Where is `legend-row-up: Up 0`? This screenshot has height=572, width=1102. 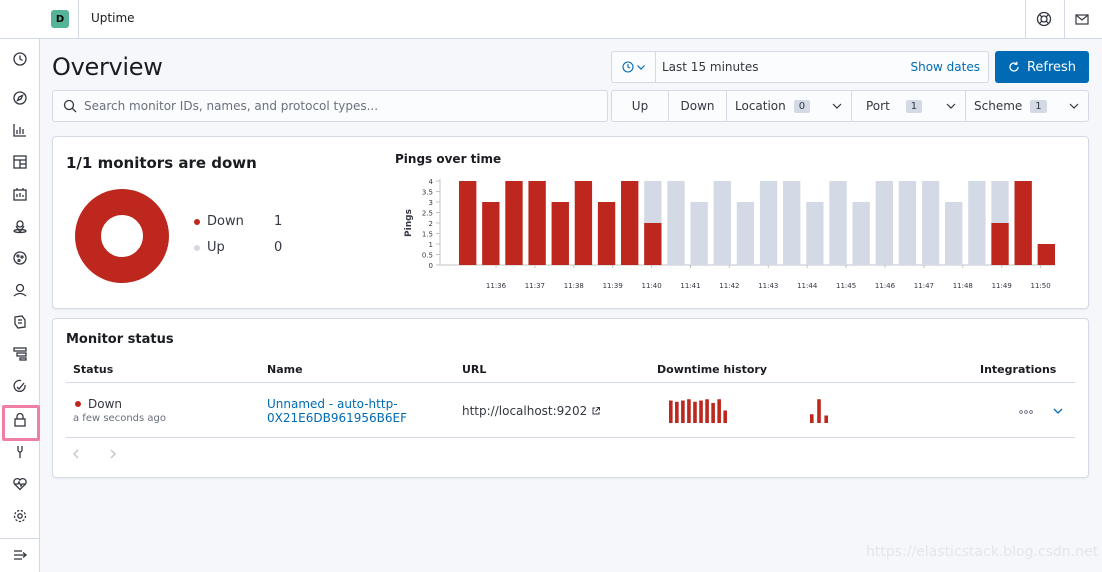
legend-row-up: Up 0 is located at coordinates (238, 247).